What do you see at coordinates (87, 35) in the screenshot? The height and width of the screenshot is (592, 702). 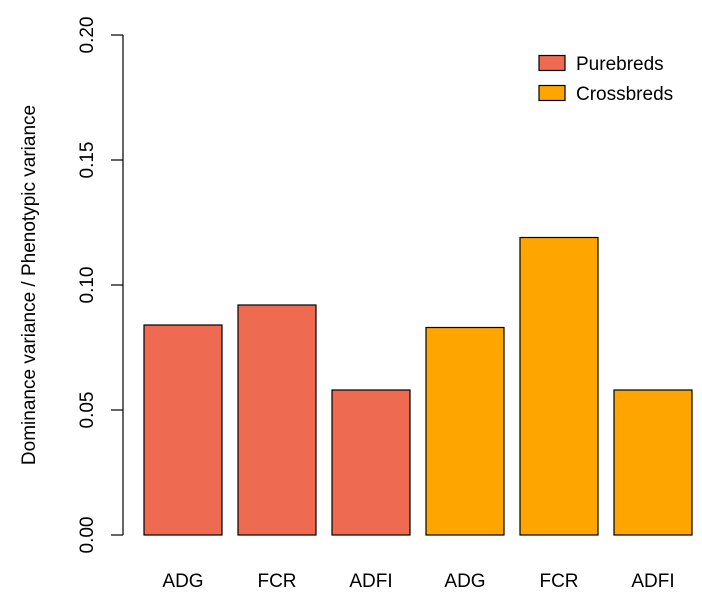 I see `y-tick-label: 0.20` at bounding box center [87, 35].